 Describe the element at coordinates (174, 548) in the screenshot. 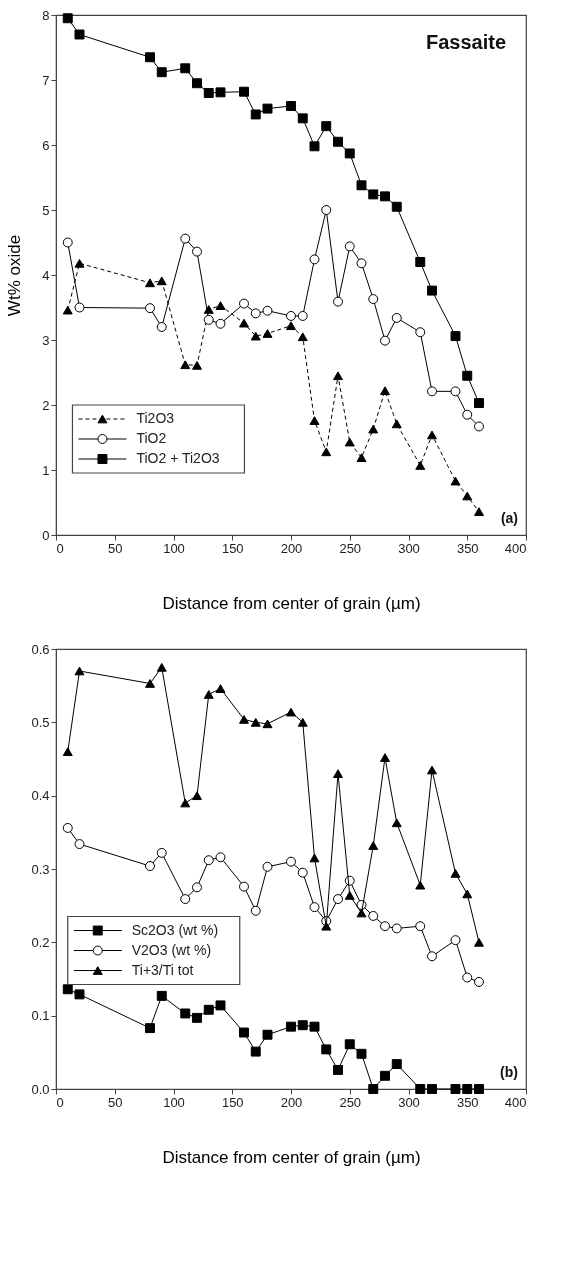

I see `x-tick-label: 100` at that location.